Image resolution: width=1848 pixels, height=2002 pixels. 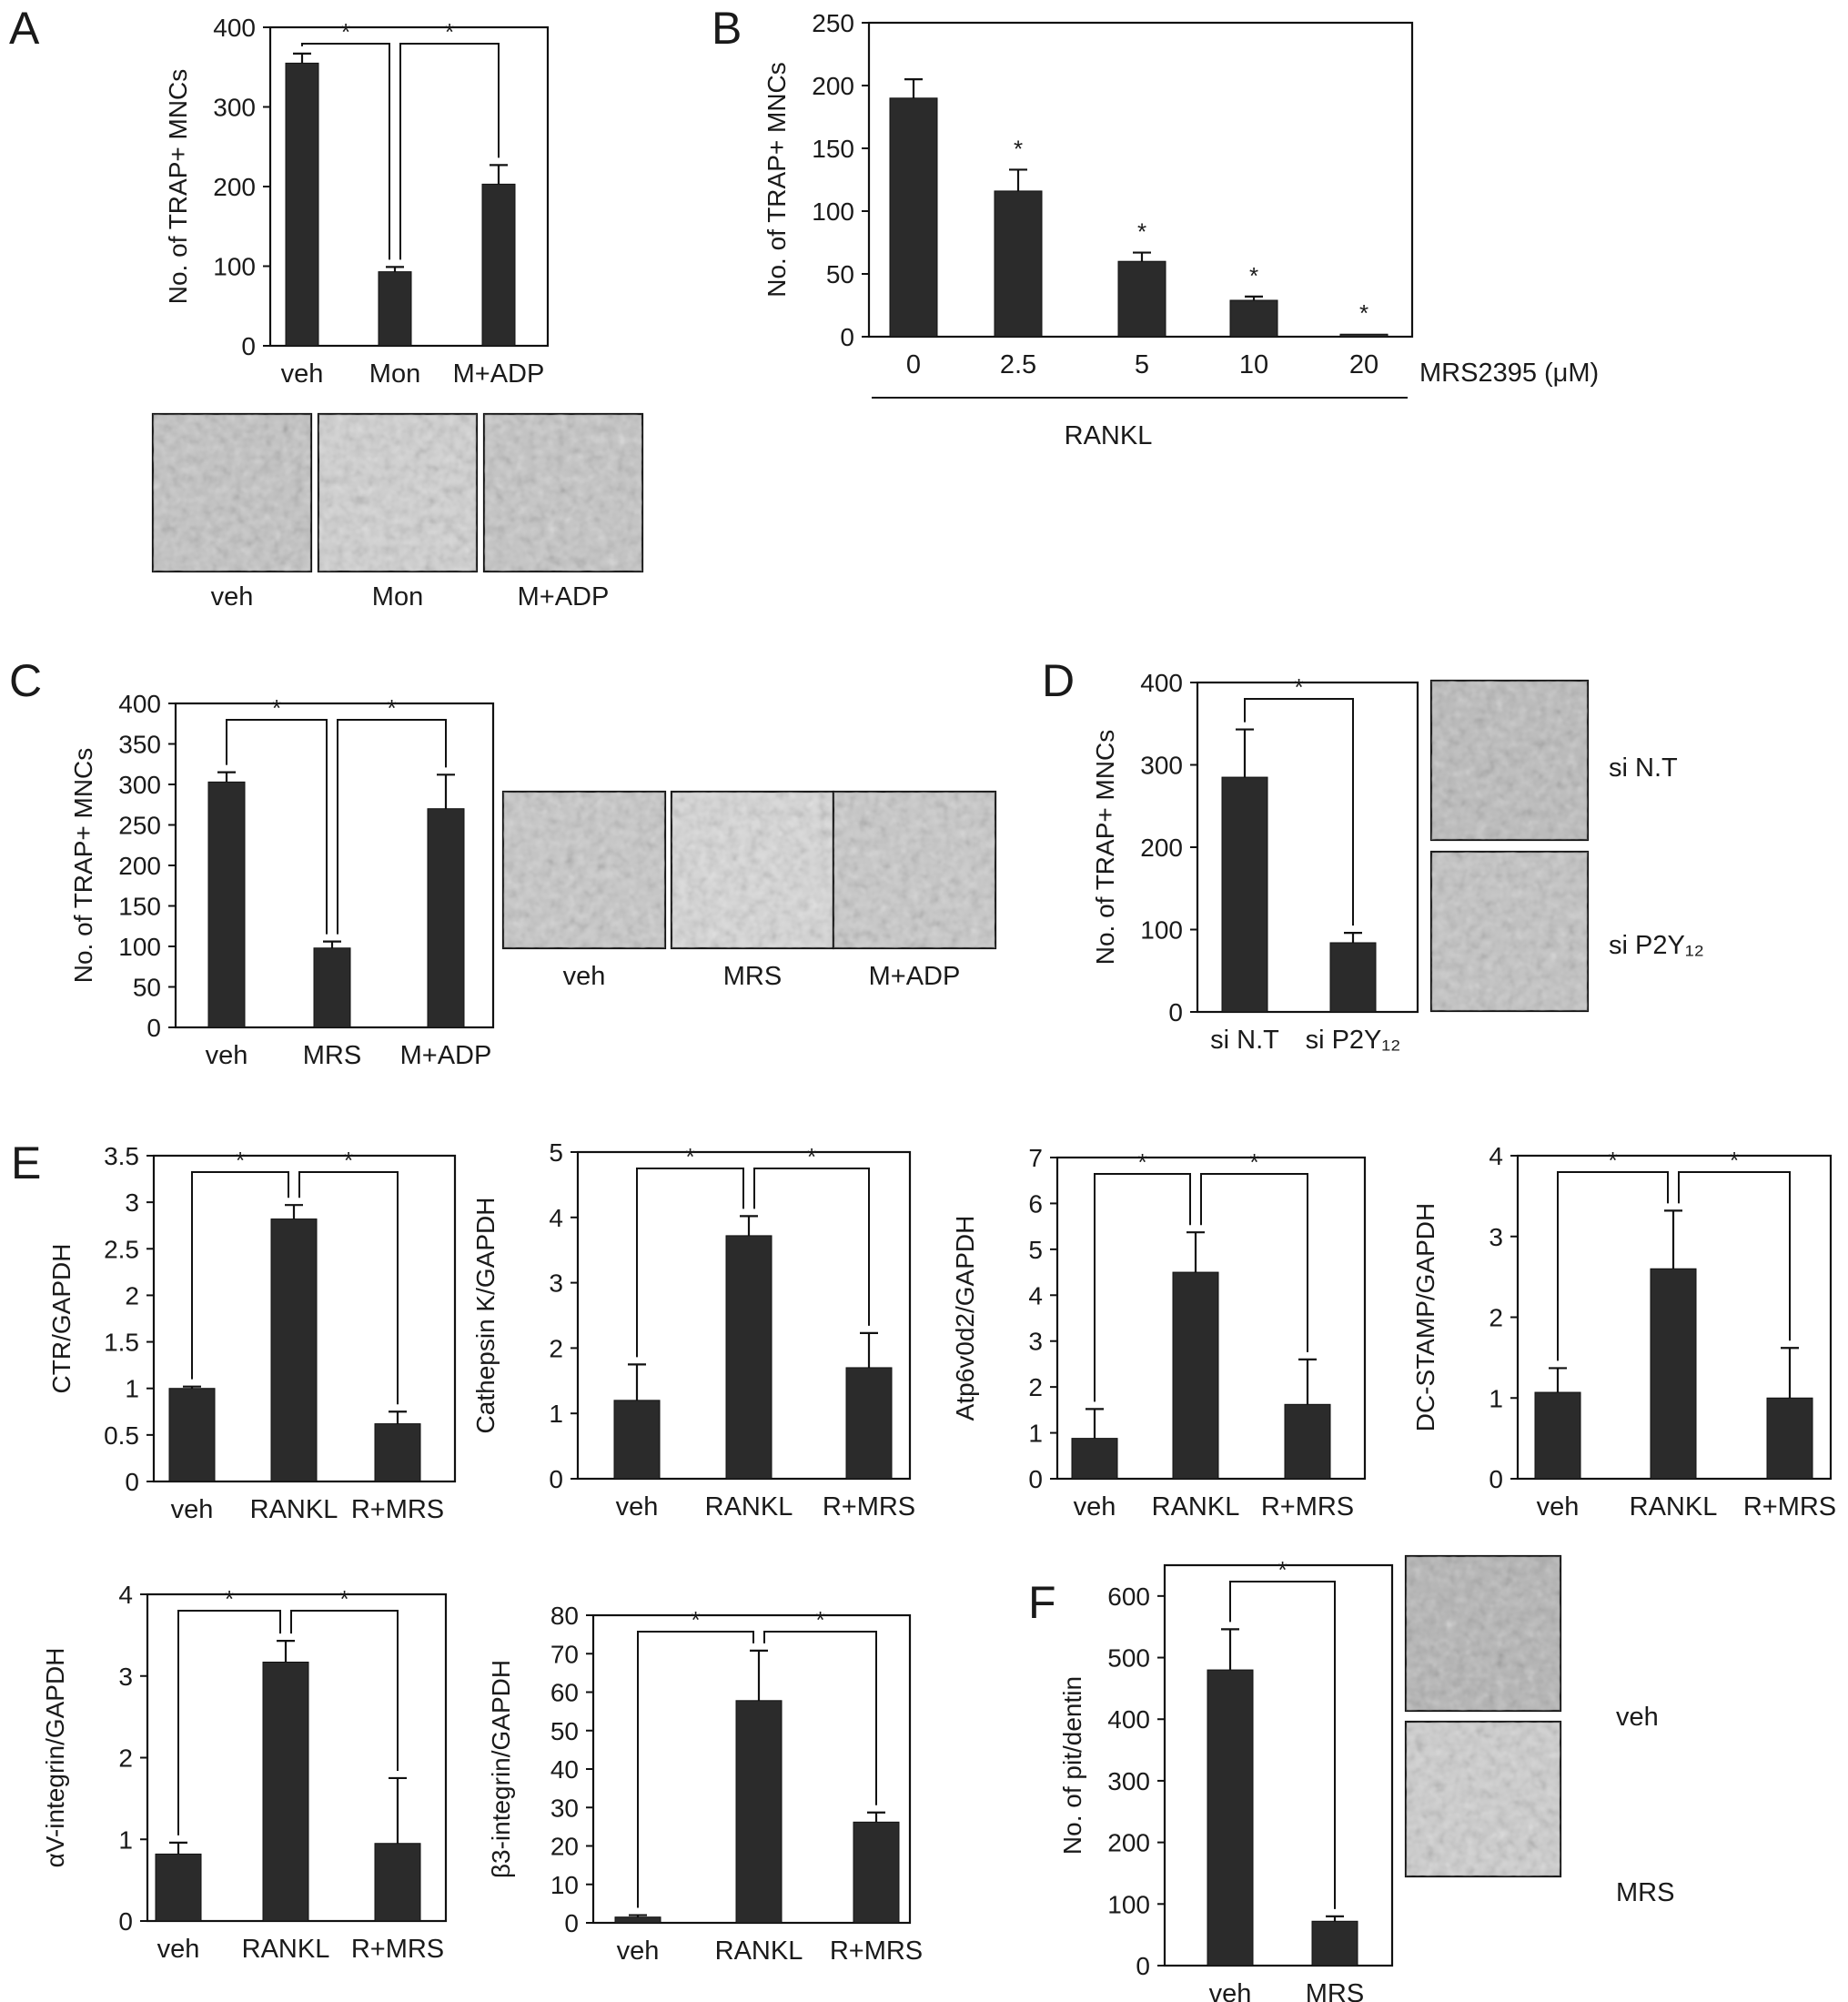 What do you see at coordinates (753, 870) in the screenshot?
I see `micrograph-c-mrs` at bounding box center [753, 870].